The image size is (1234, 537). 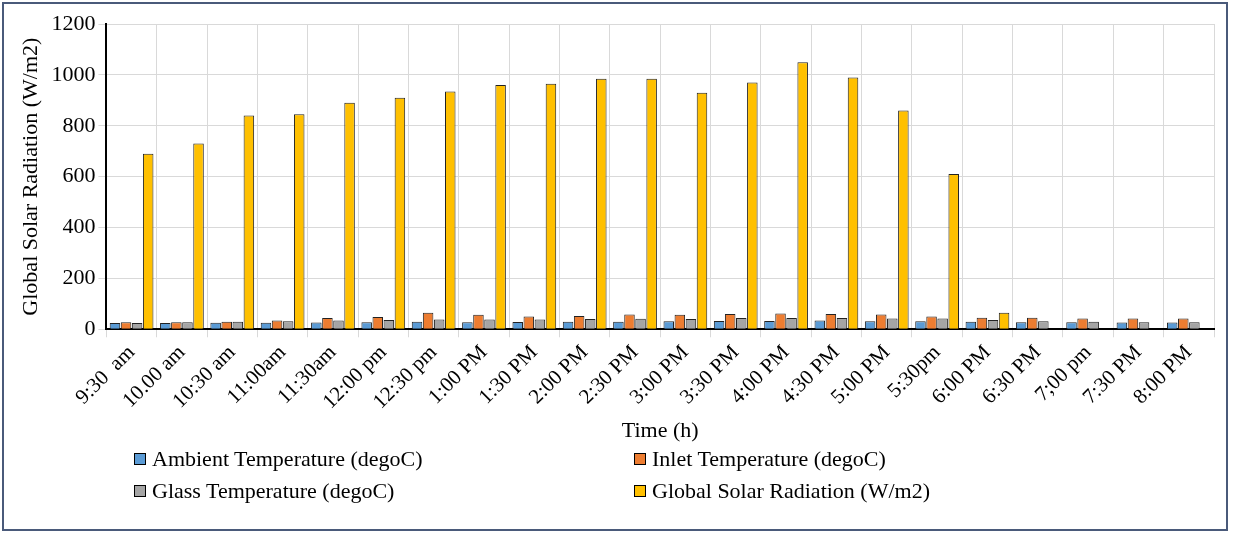 What do you see at coordinates (79, 175) in the screenshot?
I see `y-tick-label: 600` at bounding box center [79, 175].